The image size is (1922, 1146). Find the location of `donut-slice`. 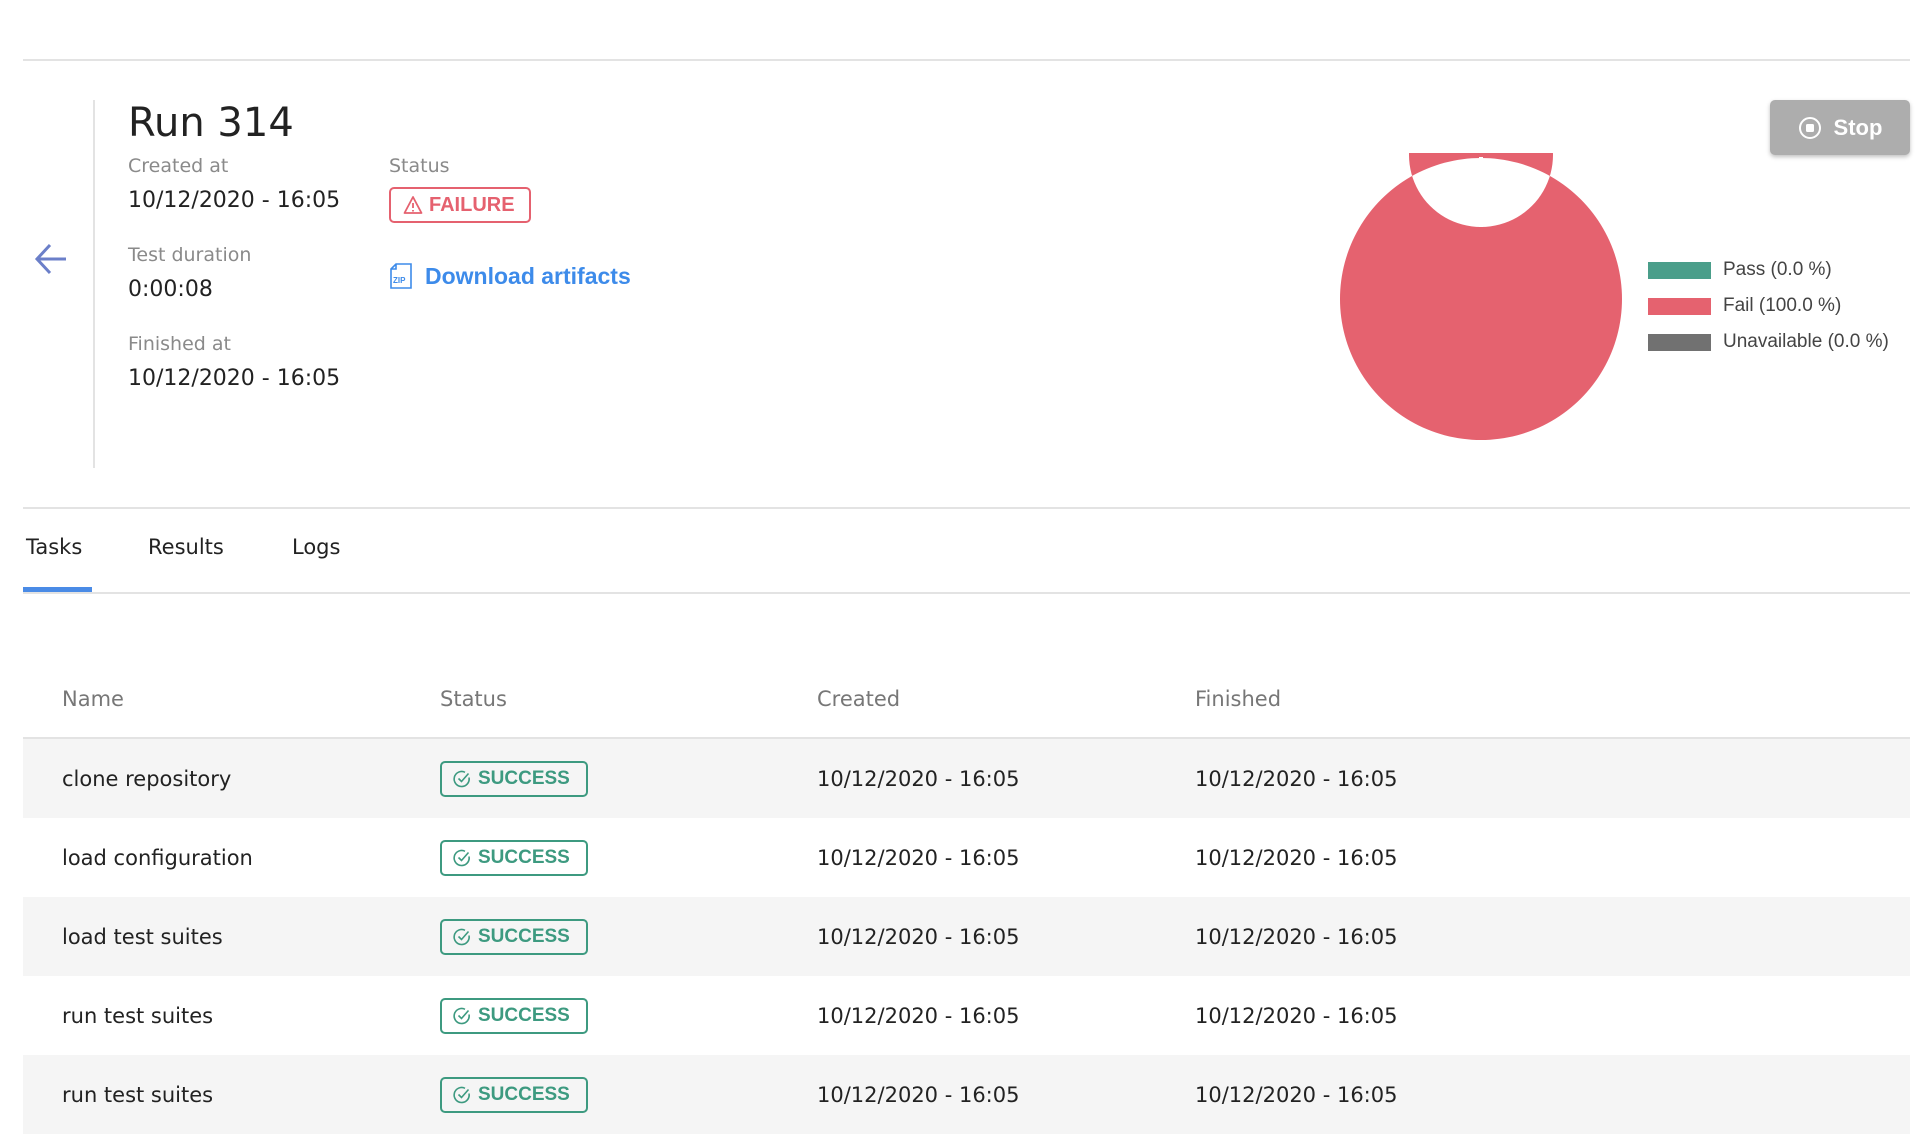

donut-slice is located at coordinates (1481, 296).